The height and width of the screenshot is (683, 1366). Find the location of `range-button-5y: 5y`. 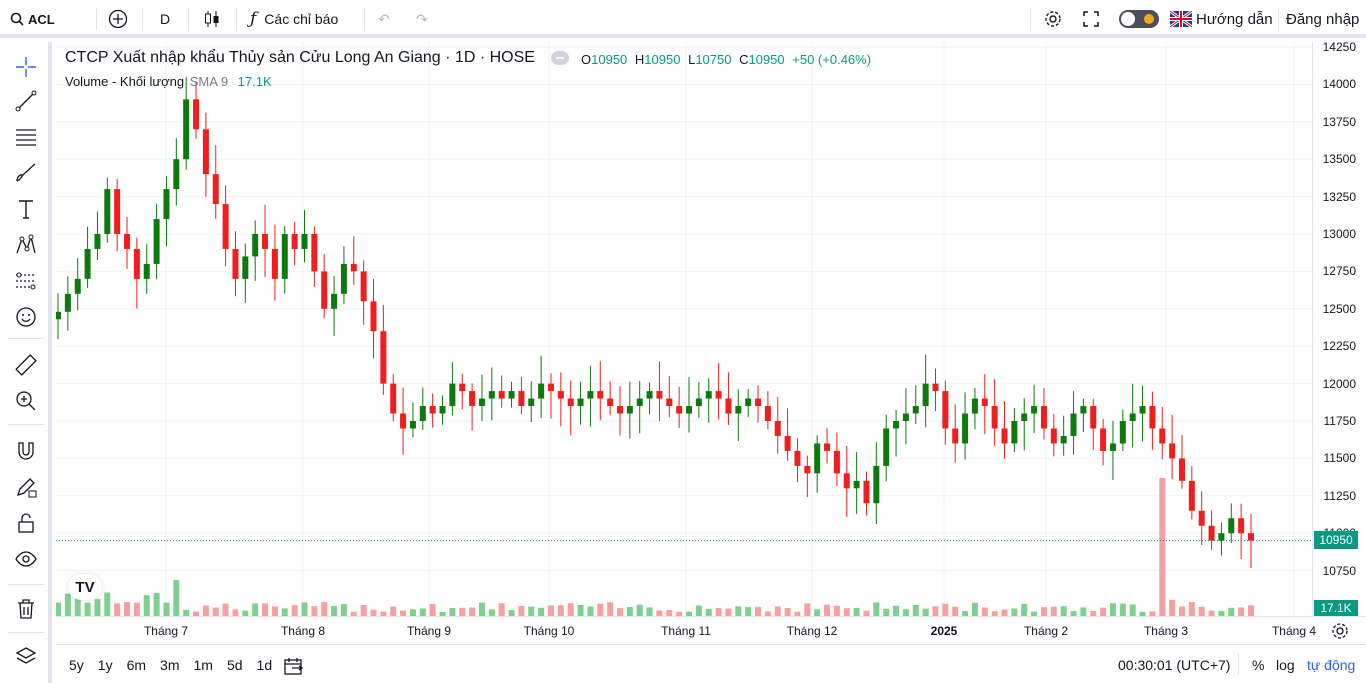

range-button-5y: 5y is located at coordinates (76, 665).